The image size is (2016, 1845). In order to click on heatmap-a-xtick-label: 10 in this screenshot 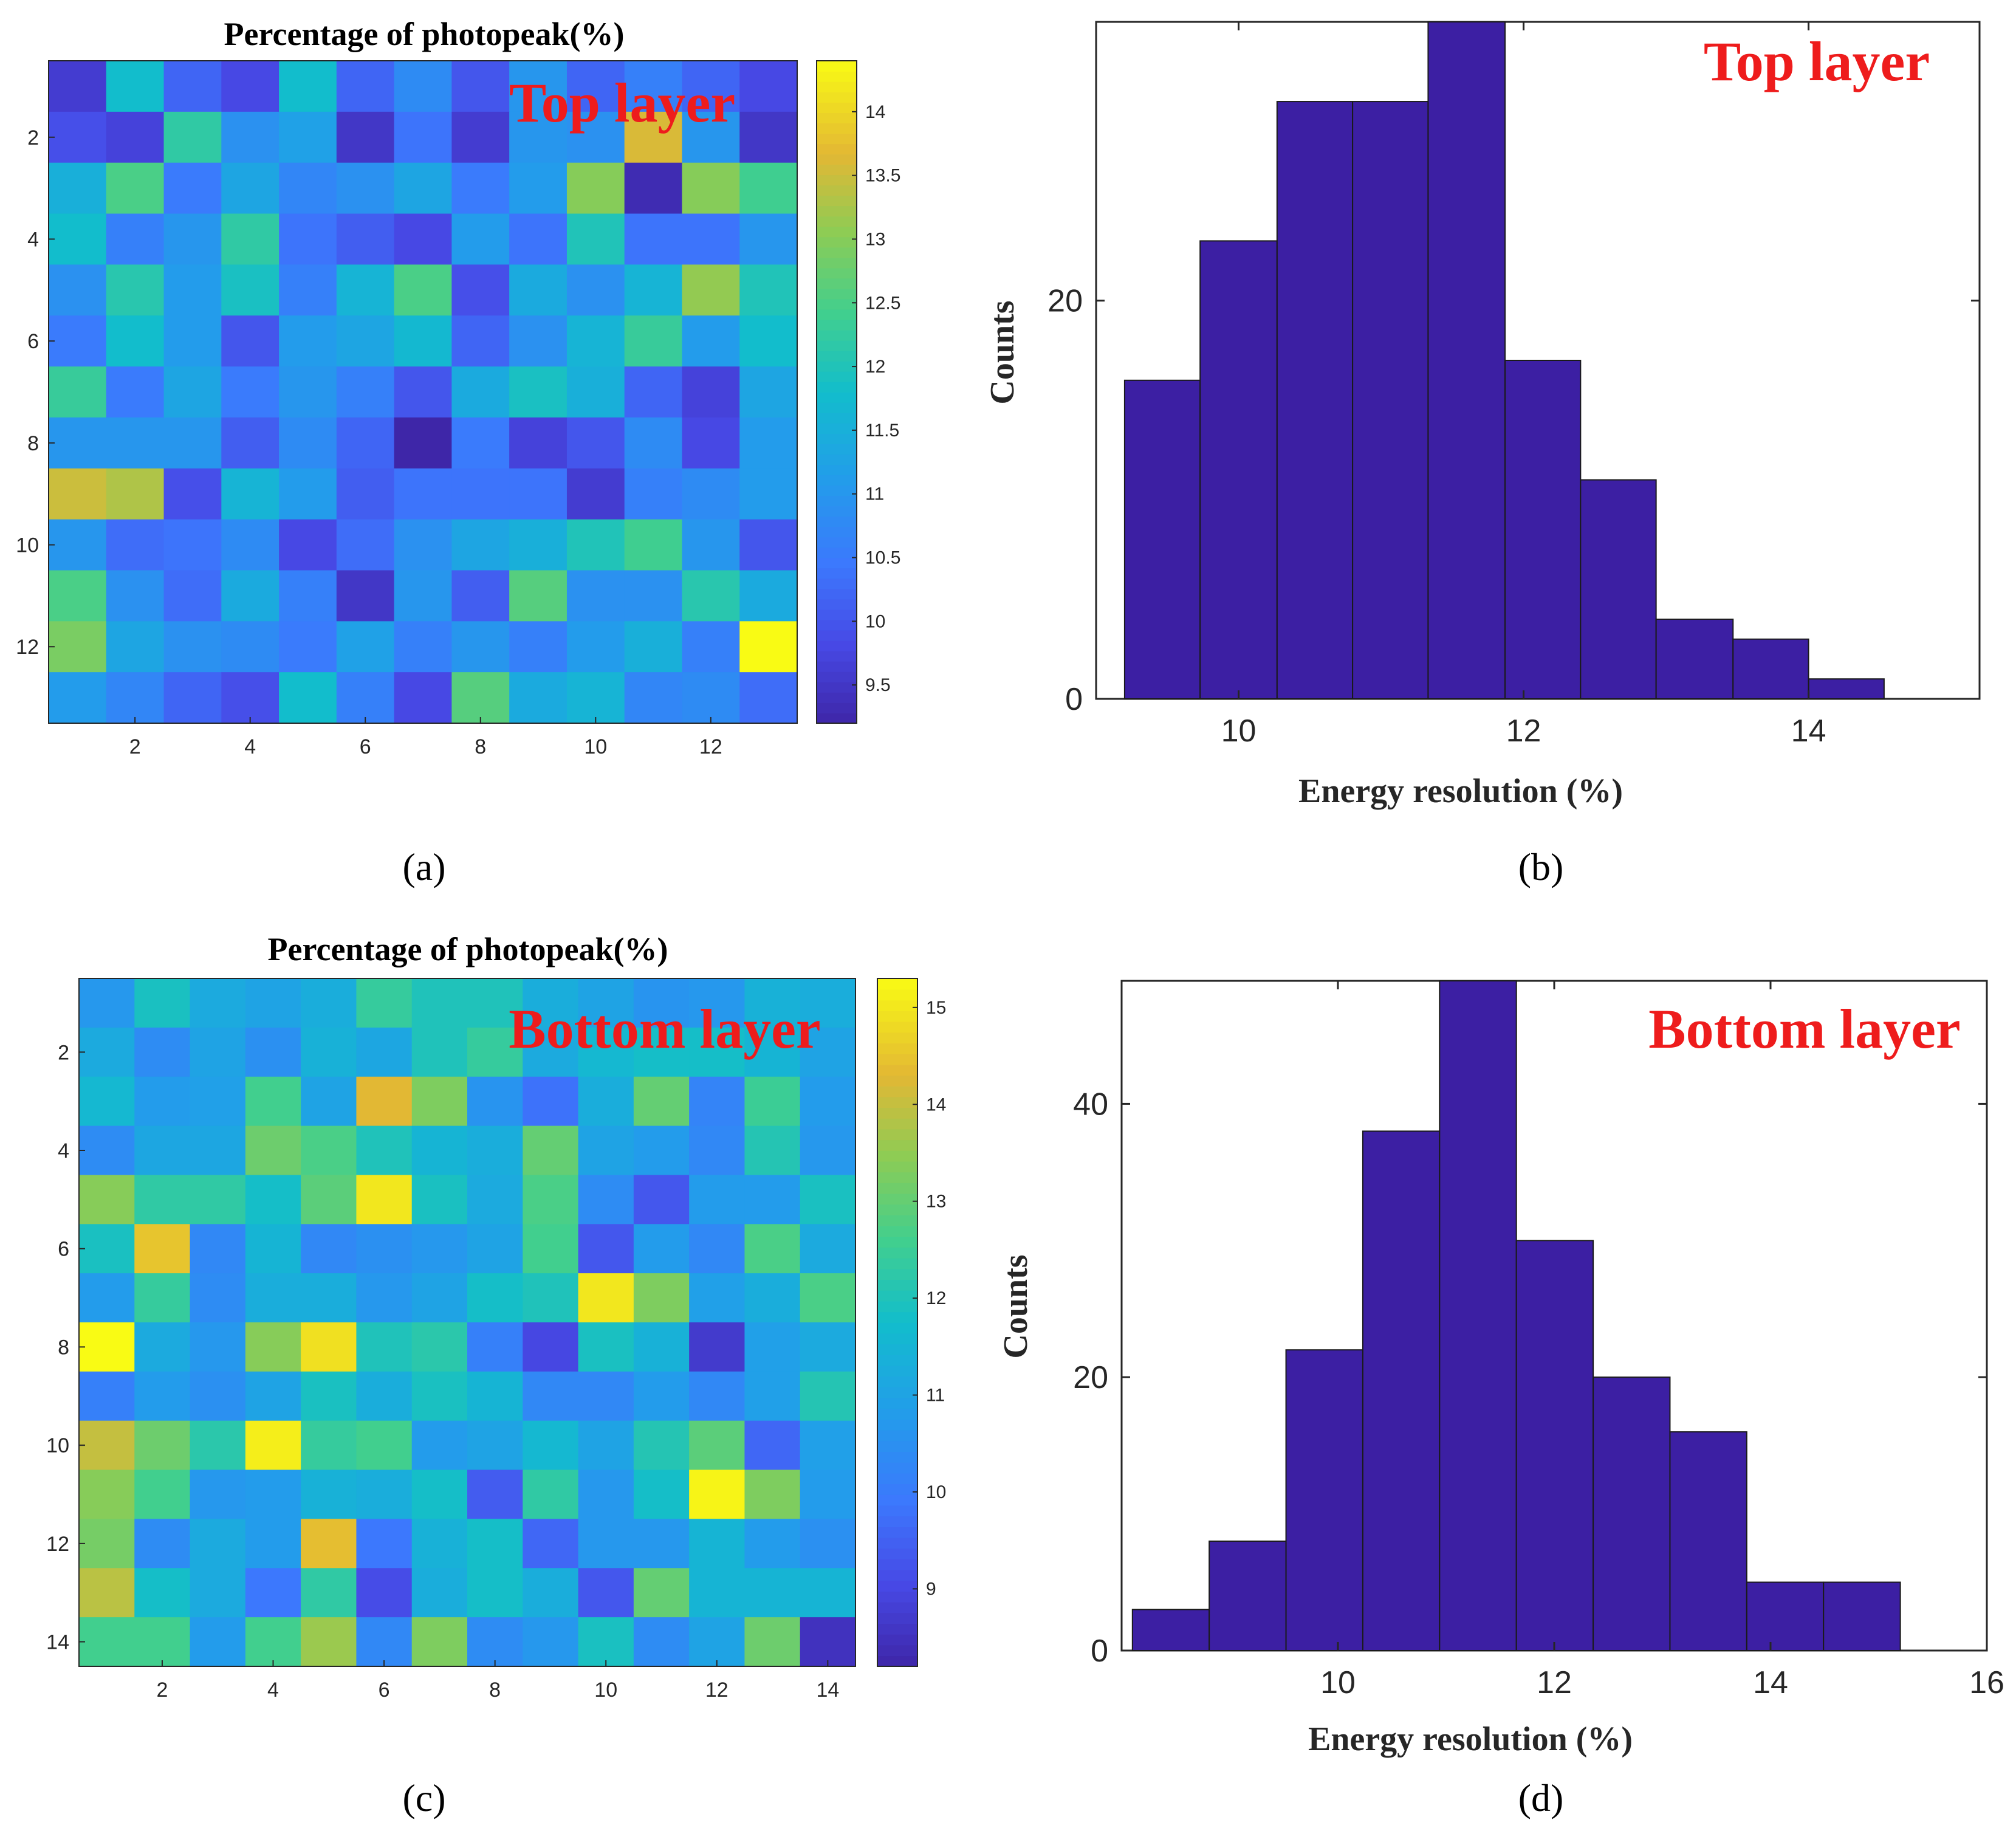, I will do `click(595, 746)`.